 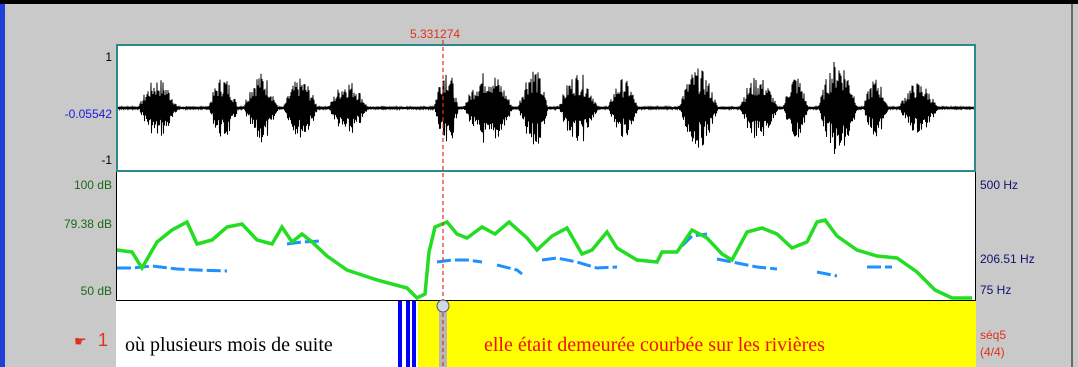 What do you see at coordinates (103, 340) in the screenshot?
I see `tier-number: 1` at bounding box center [103, 340].